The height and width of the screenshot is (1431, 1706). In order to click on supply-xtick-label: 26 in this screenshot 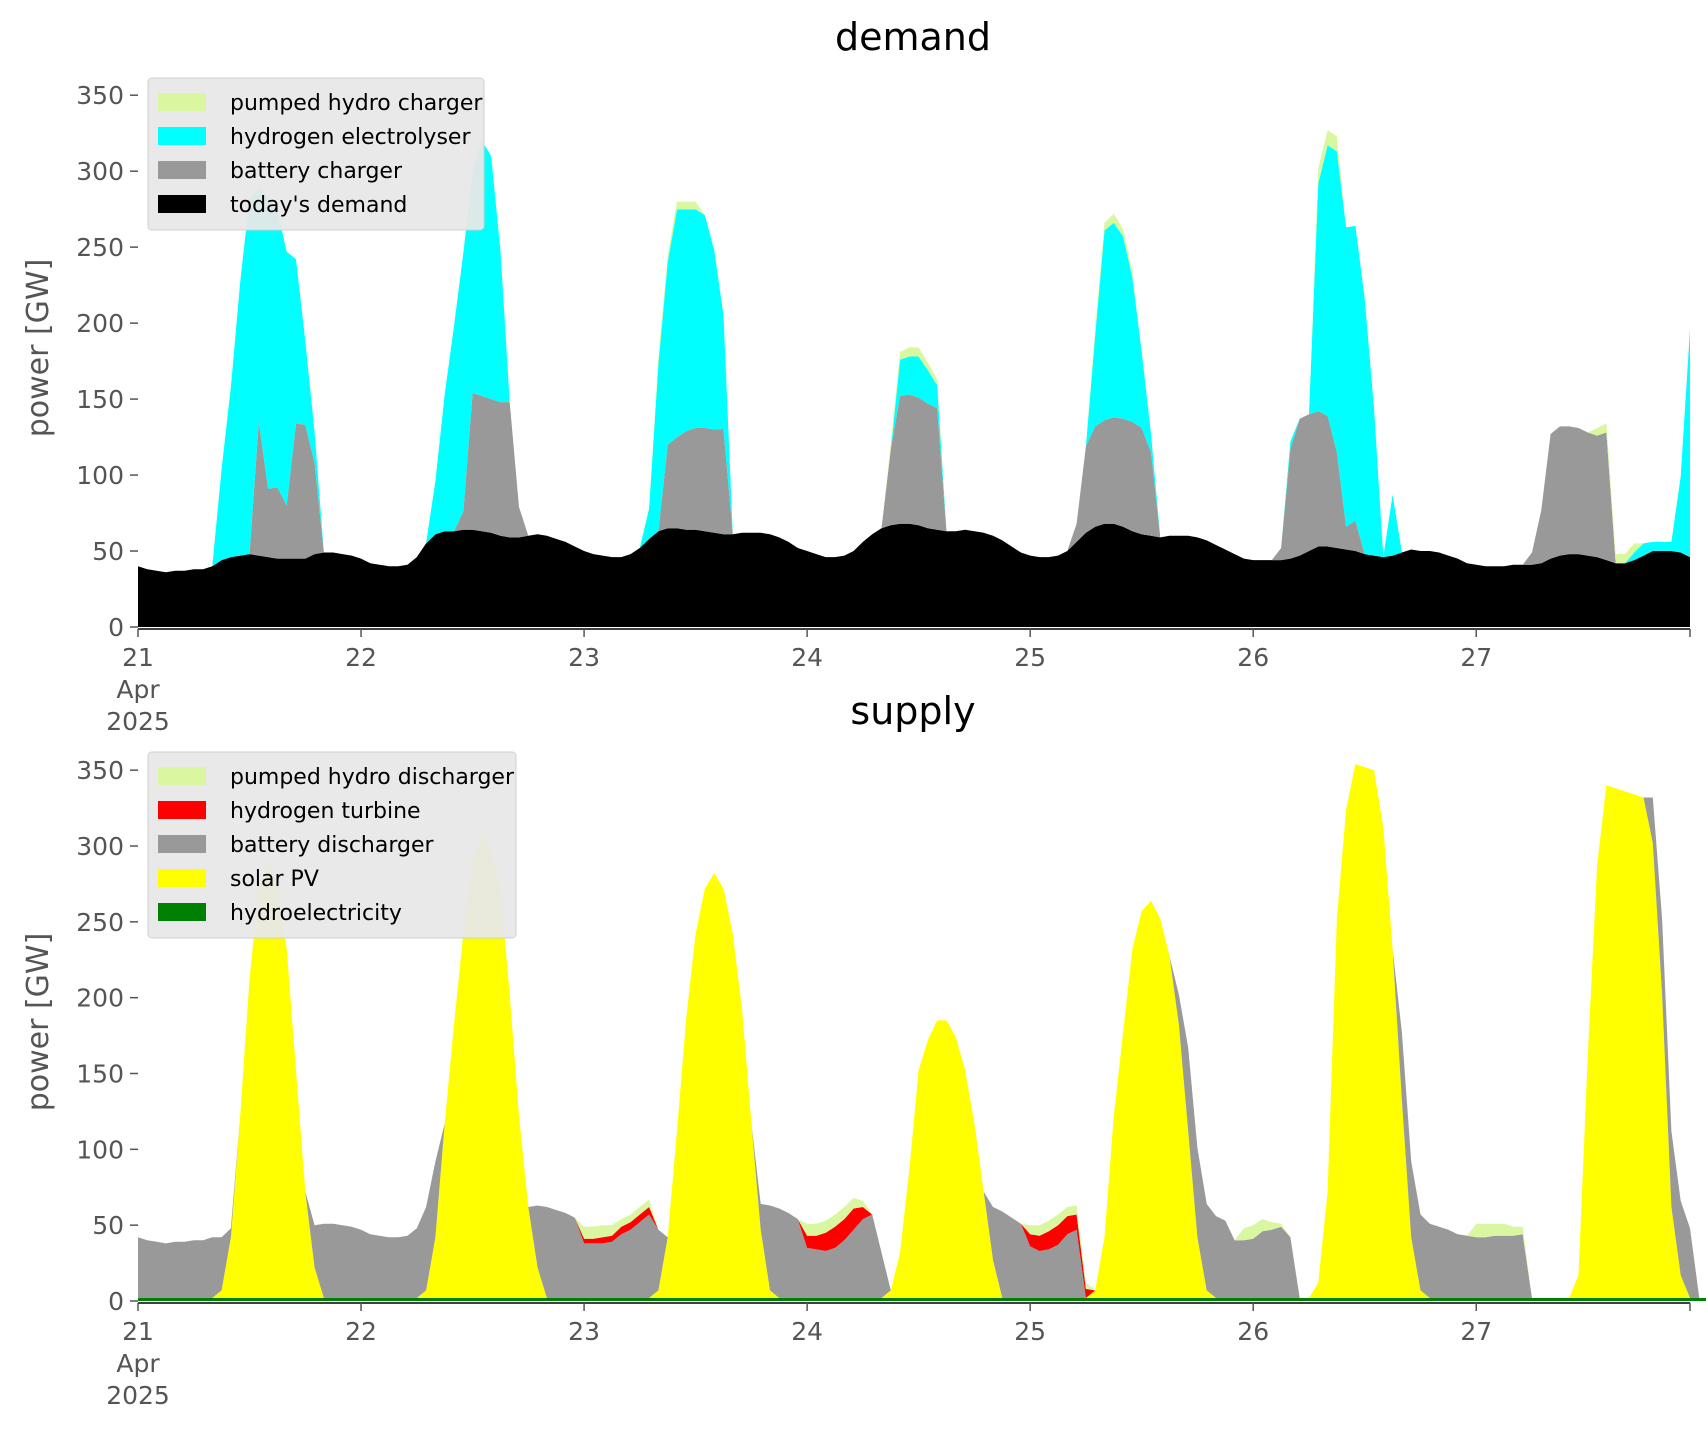, I will do `click(1253, 1331)`.